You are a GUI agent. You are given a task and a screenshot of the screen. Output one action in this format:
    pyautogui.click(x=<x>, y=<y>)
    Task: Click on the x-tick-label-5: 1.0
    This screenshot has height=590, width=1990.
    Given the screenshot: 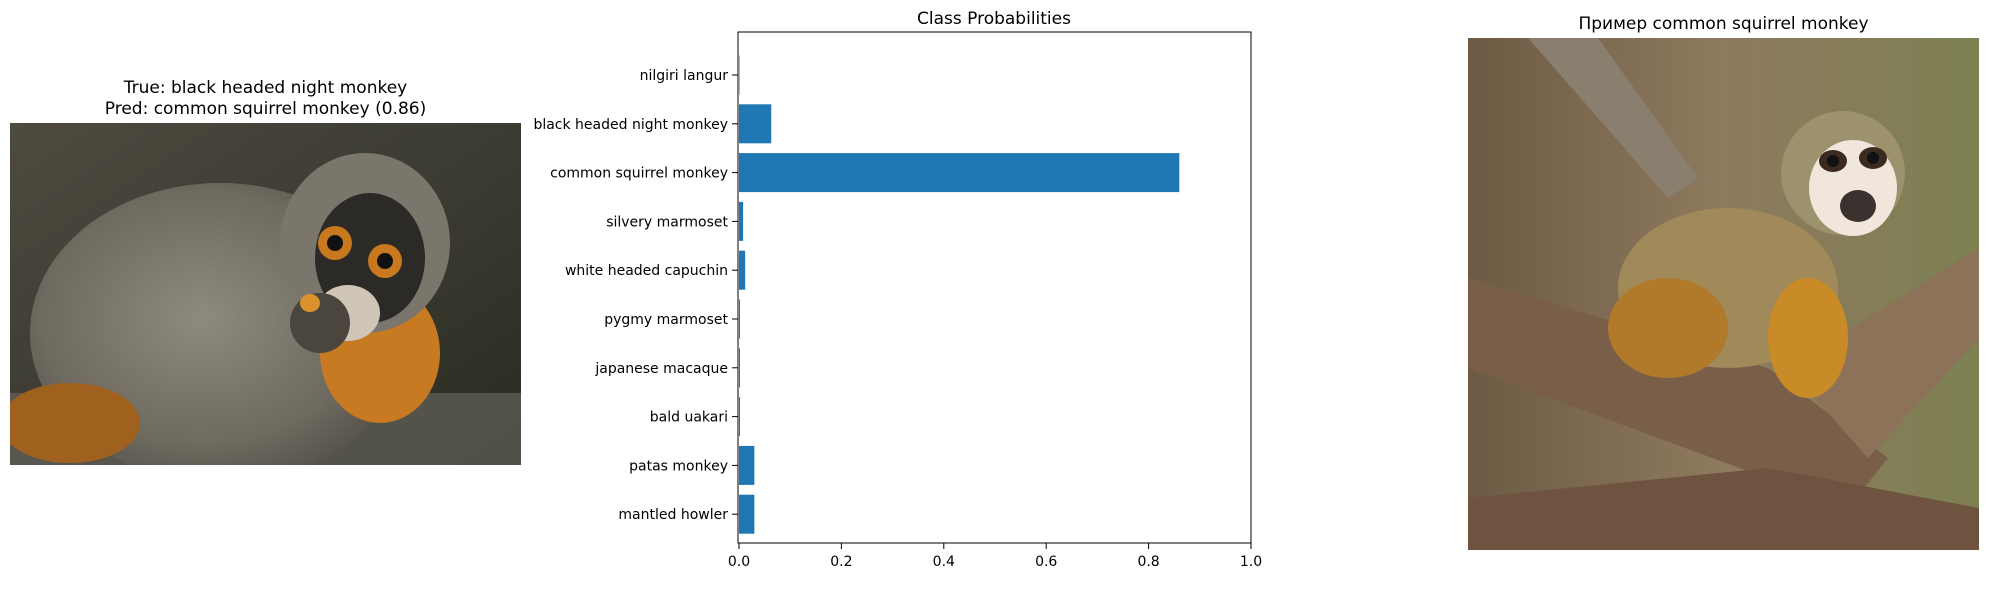 What is the action you would take?
    pyautogui.click(x=1251, y=562)
    